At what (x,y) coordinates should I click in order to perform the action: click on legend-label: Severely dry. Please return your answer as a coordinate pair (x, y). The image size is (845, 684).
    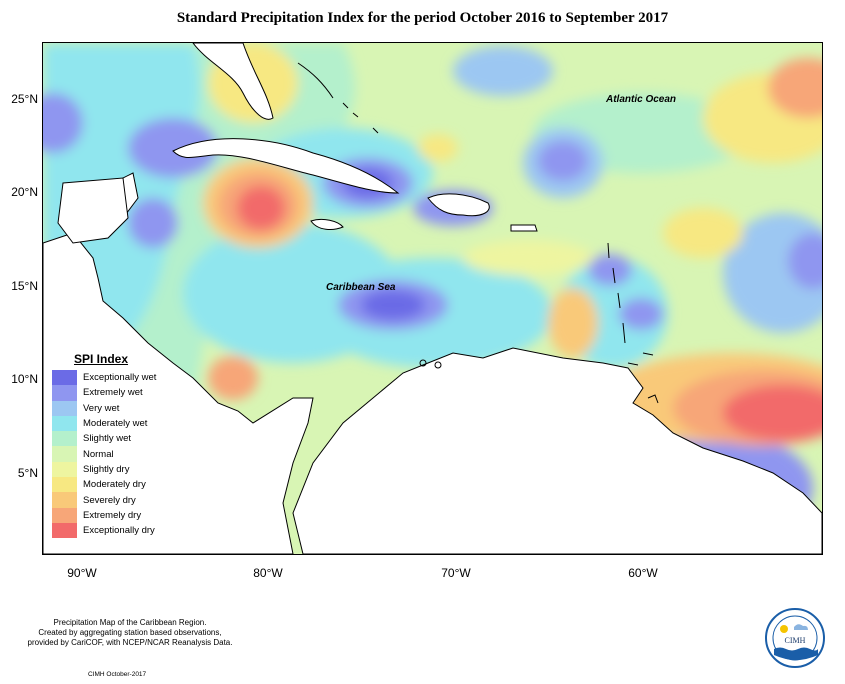
    Looking at the image, I should click on (109, 500).